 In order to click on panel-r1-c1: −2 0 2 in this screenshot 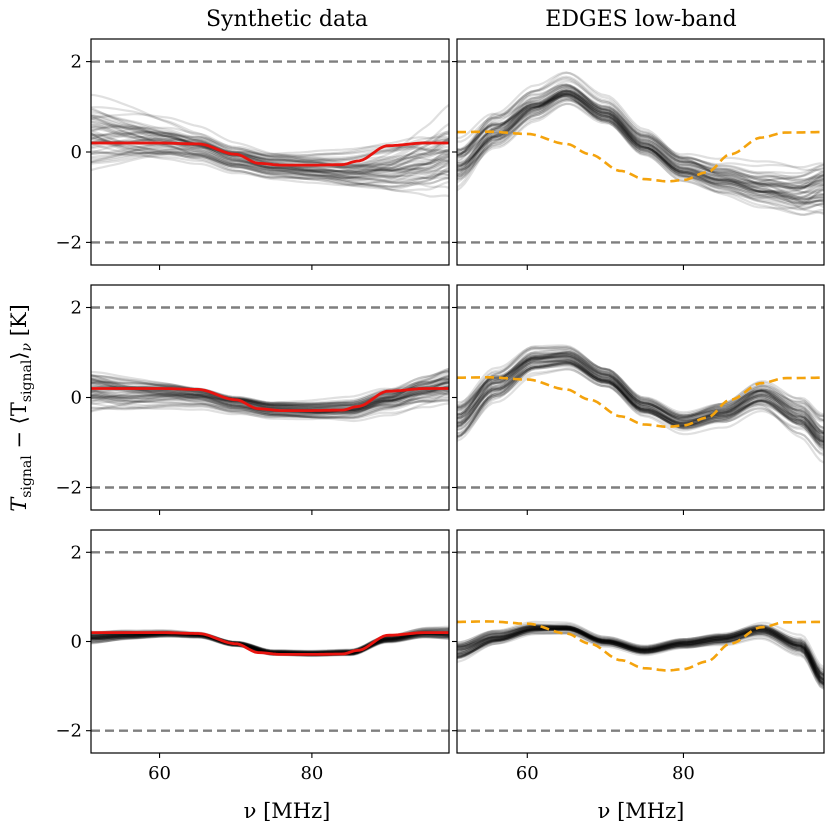, I will do `click(252, 154)`.